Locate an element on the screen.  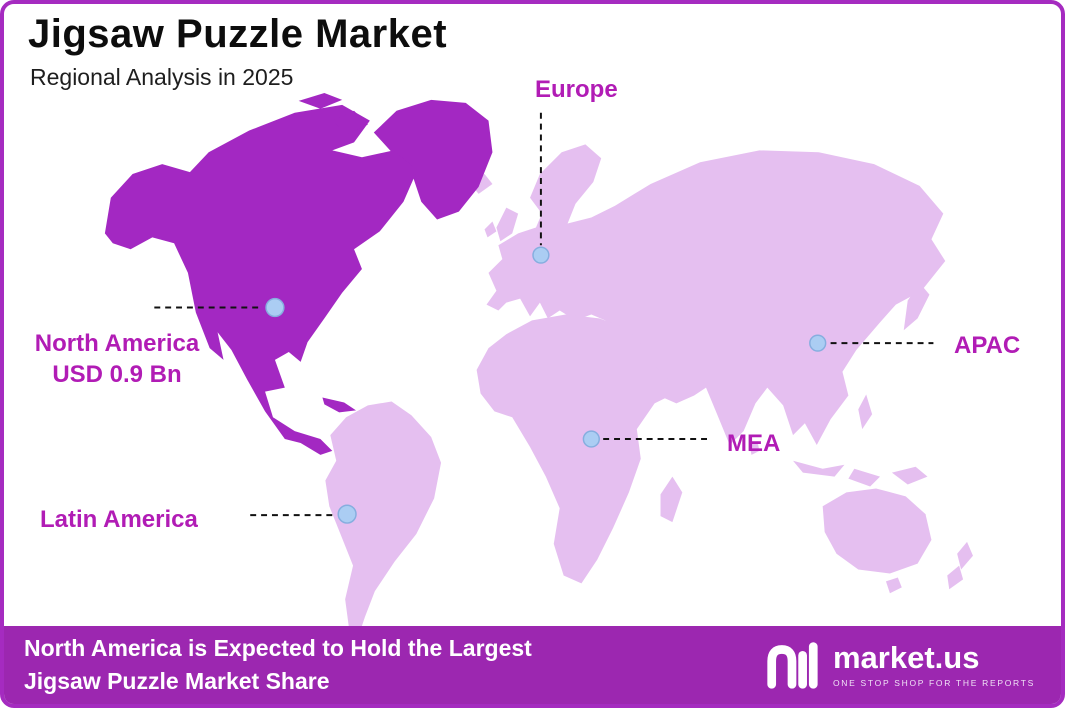
market-us-logo-icon is located at coordinates (792, 665).